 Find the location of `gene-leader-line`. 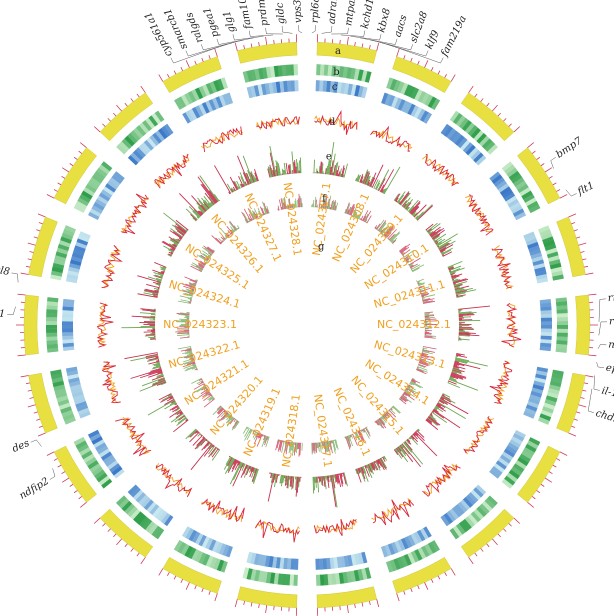

gene-leader-line is located at coordinates (313, 29).